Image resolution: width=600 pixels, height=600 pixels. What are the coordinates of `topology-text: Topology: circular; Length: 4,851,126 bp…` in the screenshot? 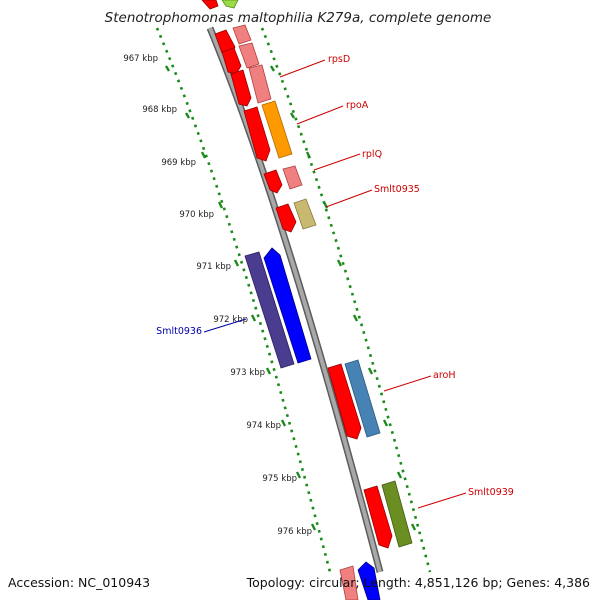 It's located at (418, 582).